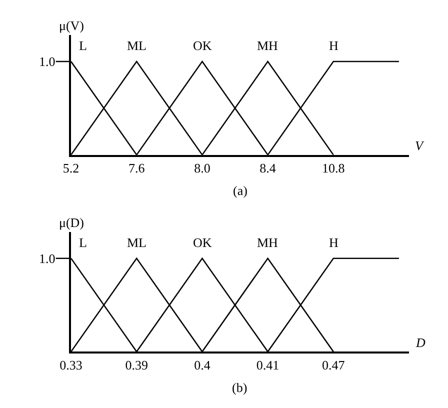 This screenshot has width=448, height=408. What do you see at coordinates (71, 25) in the screenshot?
I see `y-axis-title: μ(V)` at bounding box center [71, 25].